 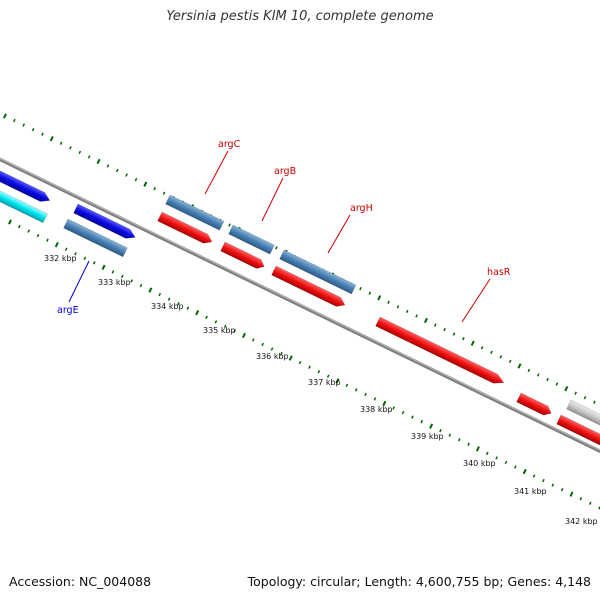 What do you see at coordinates (185, 227) in the screenshot?
I see `gene-red-argC` at bounding box center [185, 227].